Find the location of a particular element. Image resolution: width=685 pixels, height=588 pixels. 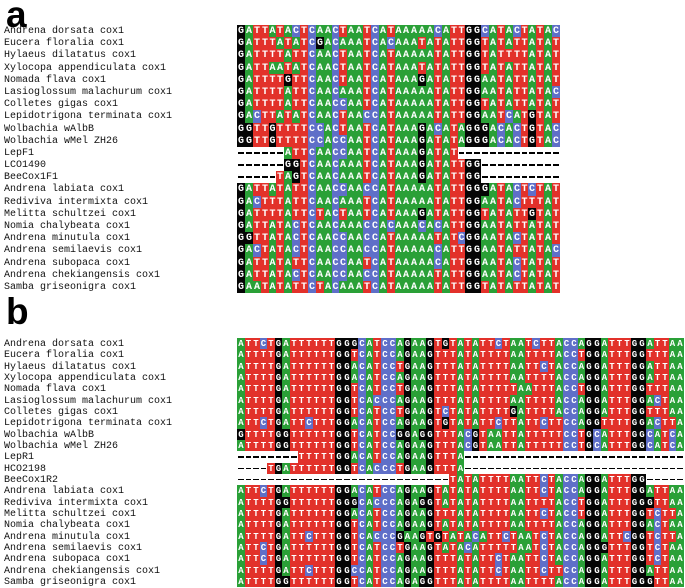

sequence-name: Andrena semilaevis cox1 is located at coordinates (73, 548).